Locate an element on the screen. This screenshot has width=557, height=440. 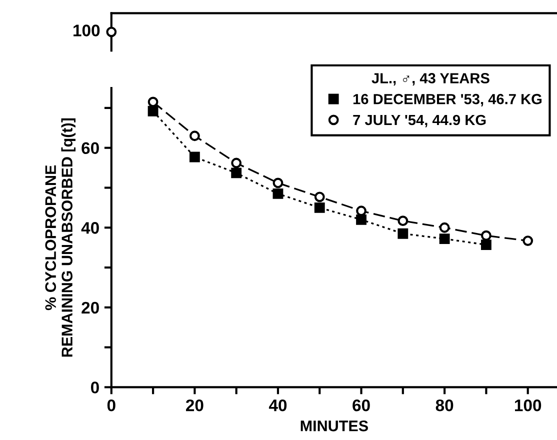
x-tick-label: 100 is located at coordinates (528, 405).